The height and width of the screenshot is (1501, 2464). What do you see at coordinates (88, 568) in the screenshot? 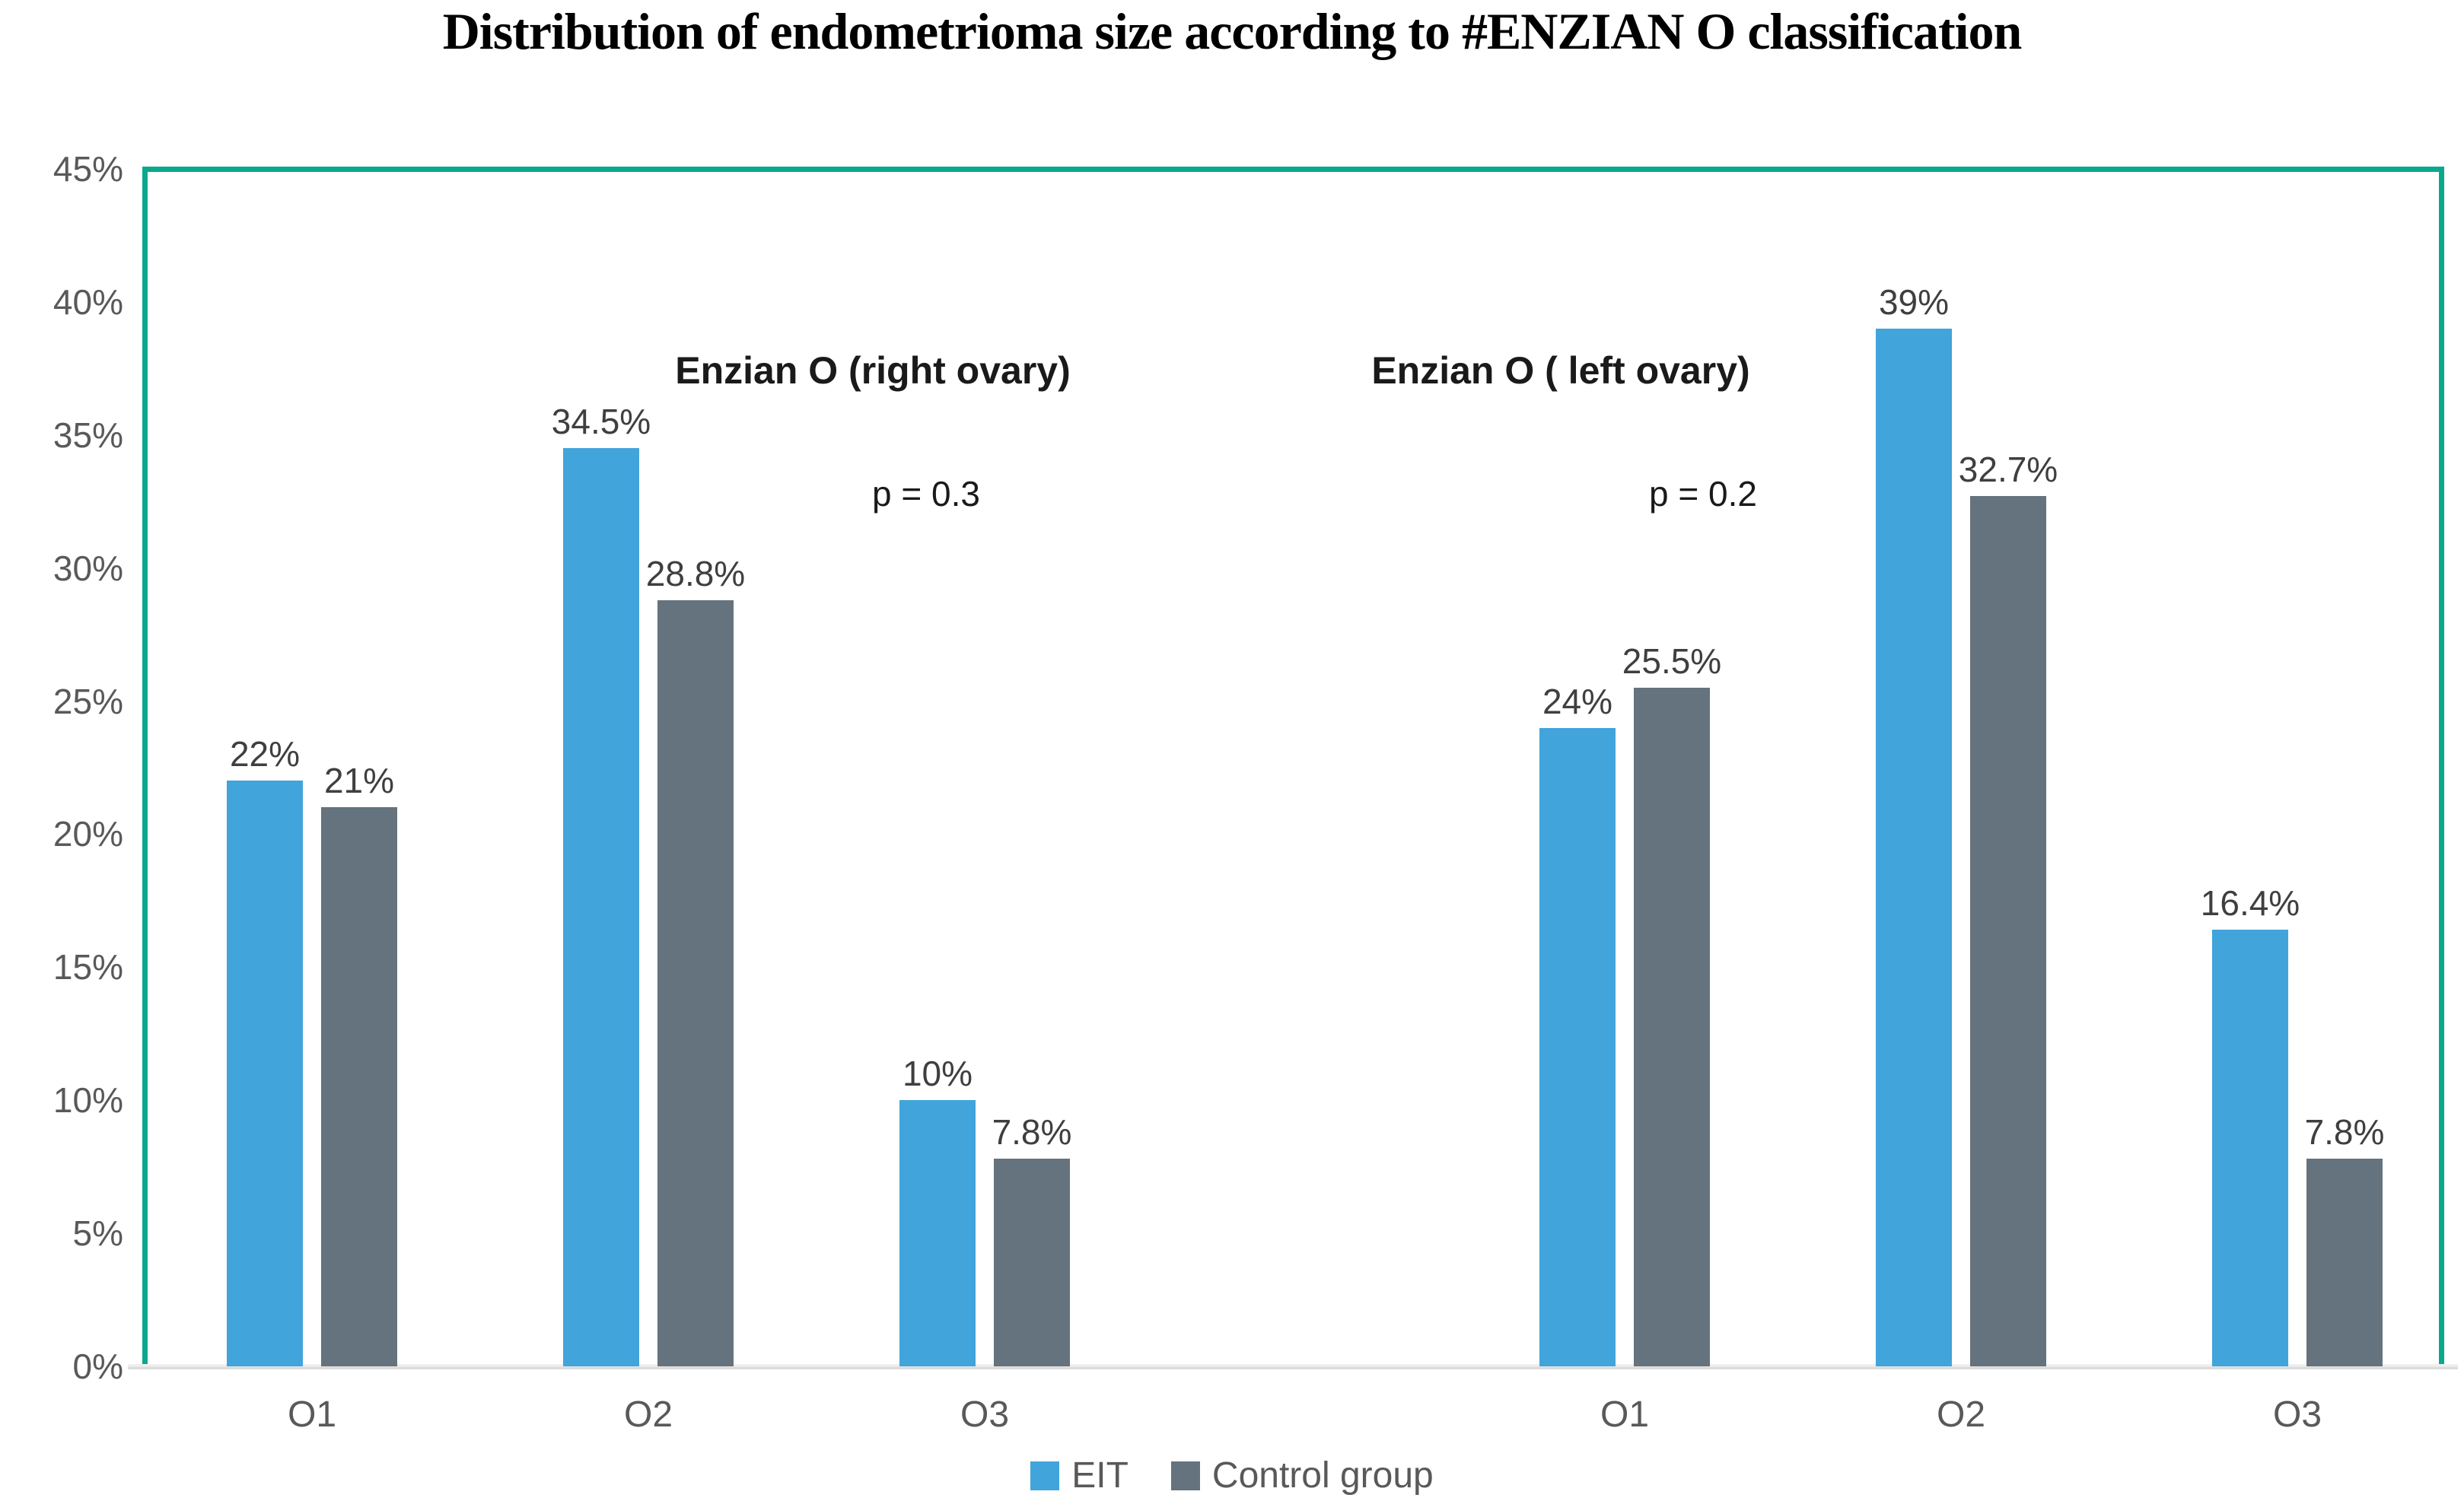
I see `y-axis-tick-label: 30%` at bounding box center [88, 568].